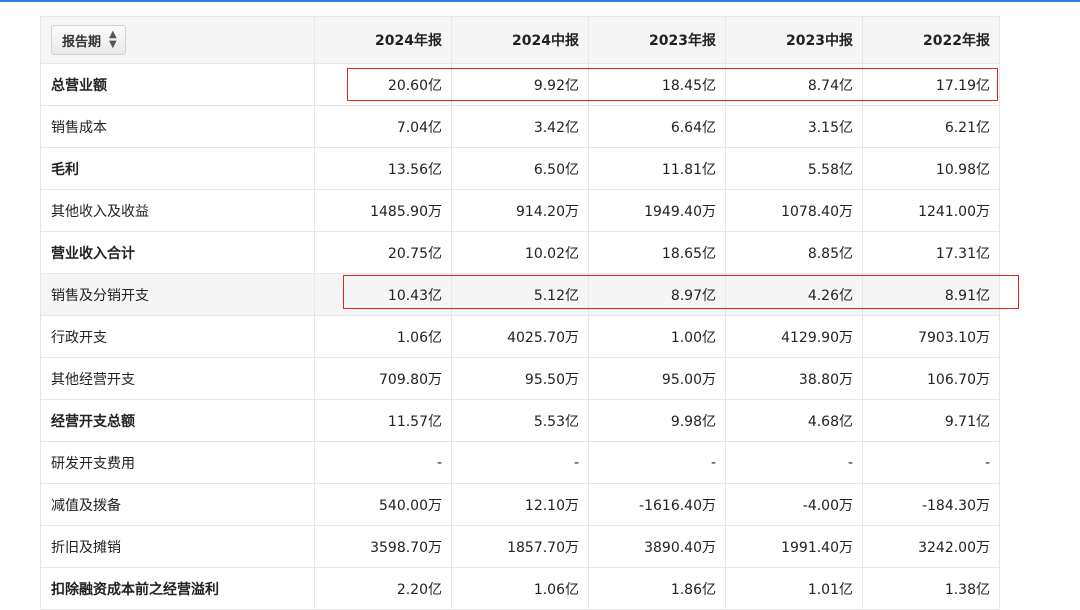  Describe the element at coordinates (177, 252) in the screenshot. I see `row-label: 营业收入合计` at that location.